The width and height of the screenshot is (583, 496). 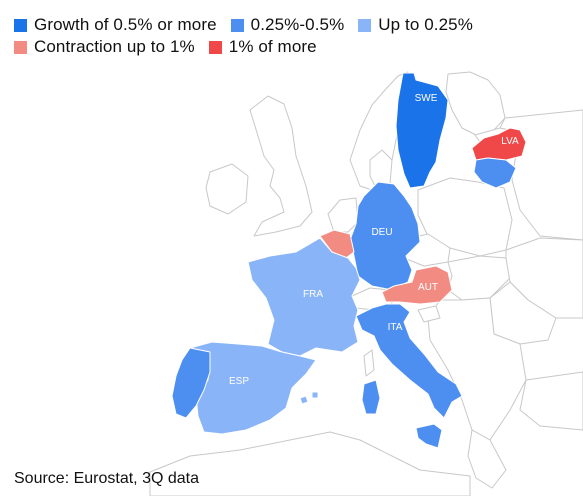 I want to click on turkey-outline, so click(x=551, y=401).